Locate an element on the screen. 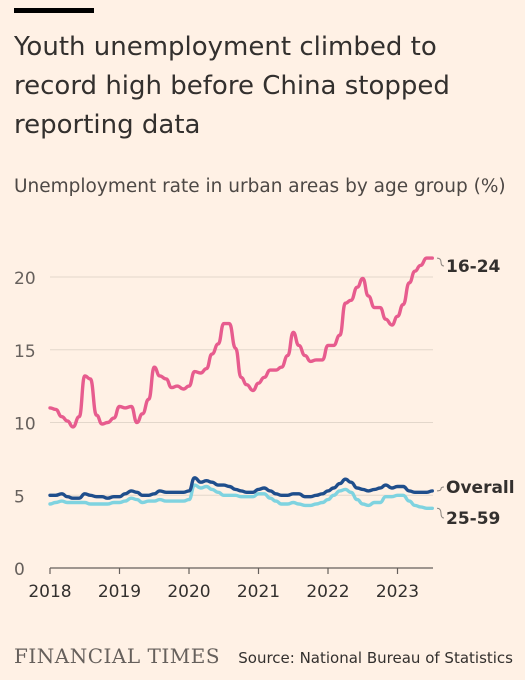 This screenshot has height=680, width=525. ft-logo: FINANCIAL TIMES is located at coordinates (117, 656).